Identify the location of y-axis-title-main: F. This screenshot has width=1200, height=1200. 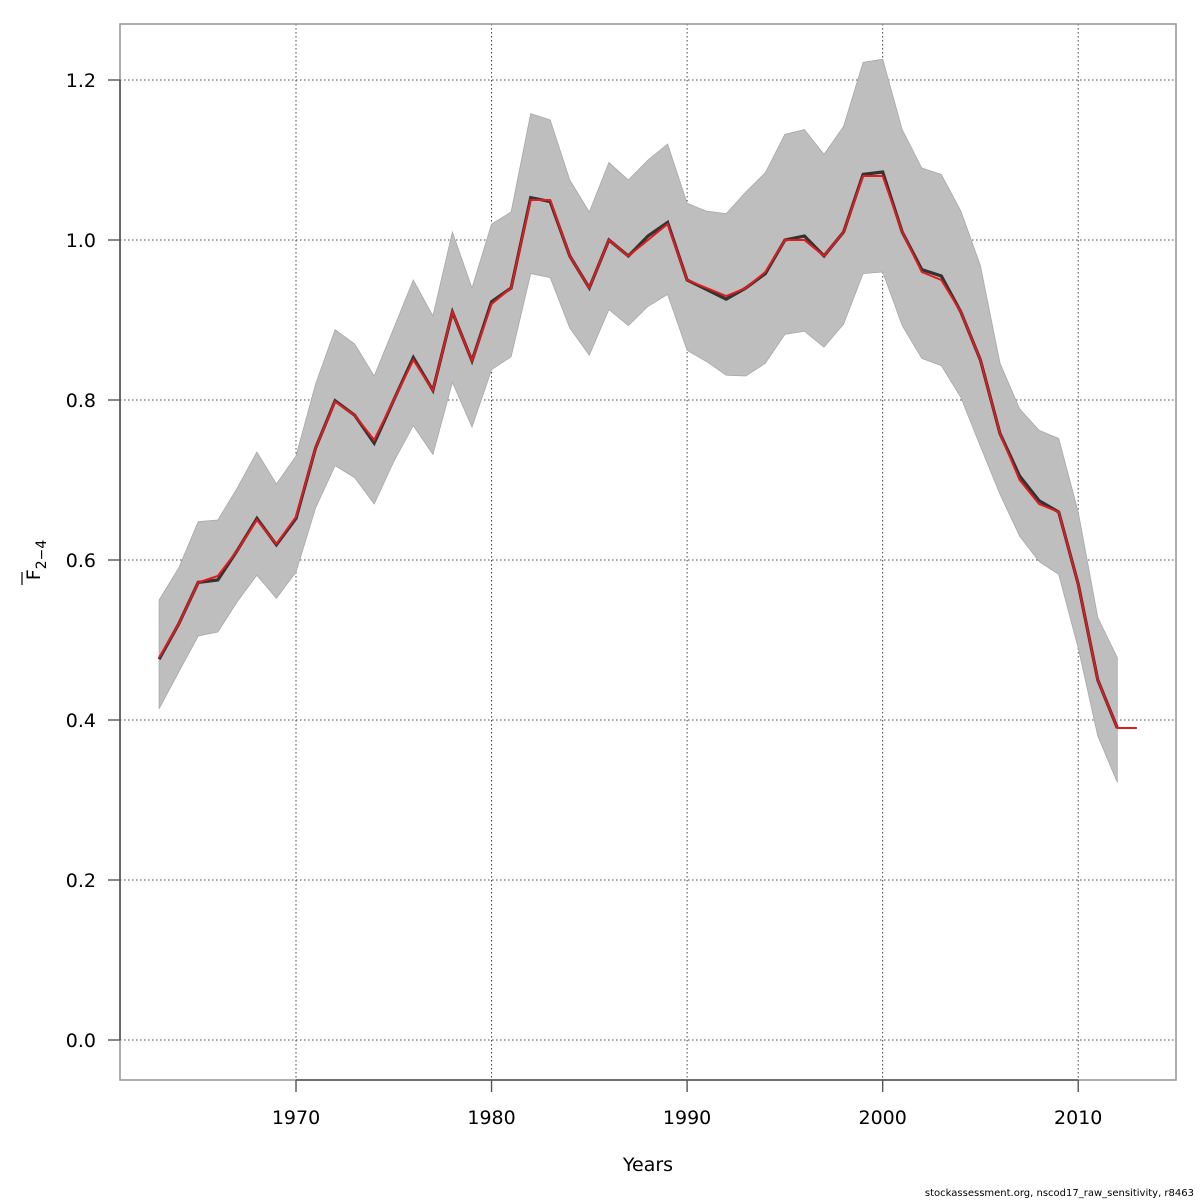
(34, 574).